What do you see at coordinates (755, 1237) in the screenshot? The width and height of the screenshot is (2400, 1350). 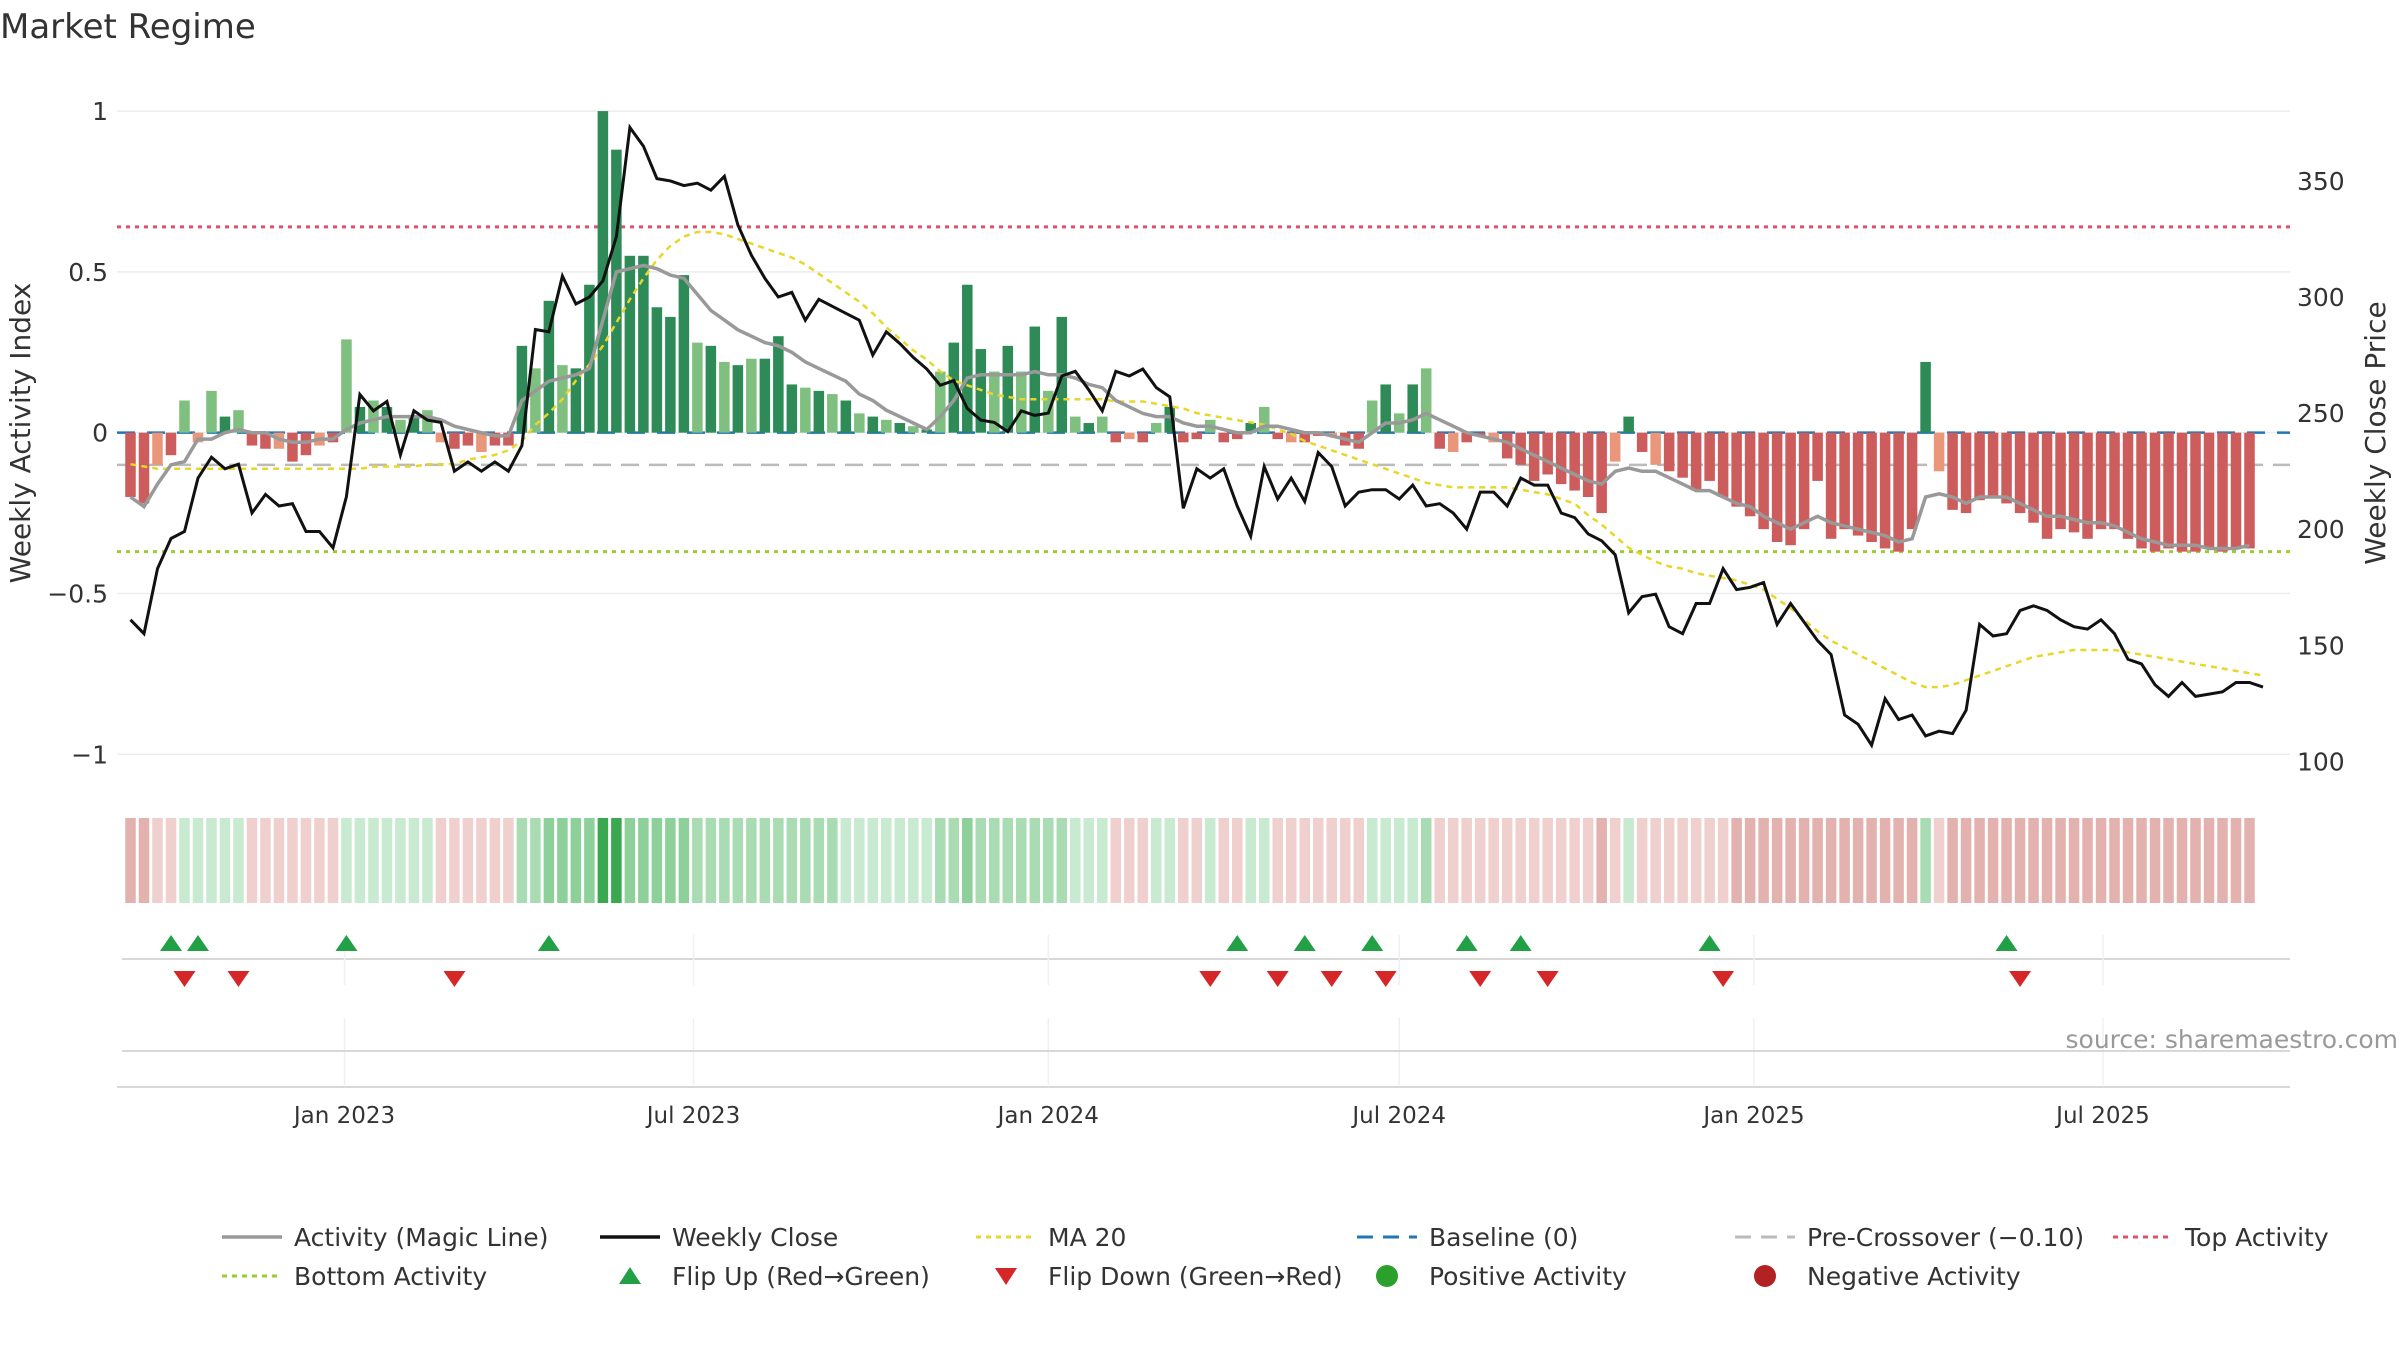 I see `legend-label: Weekly Close` at bounding box center [755, 1237].